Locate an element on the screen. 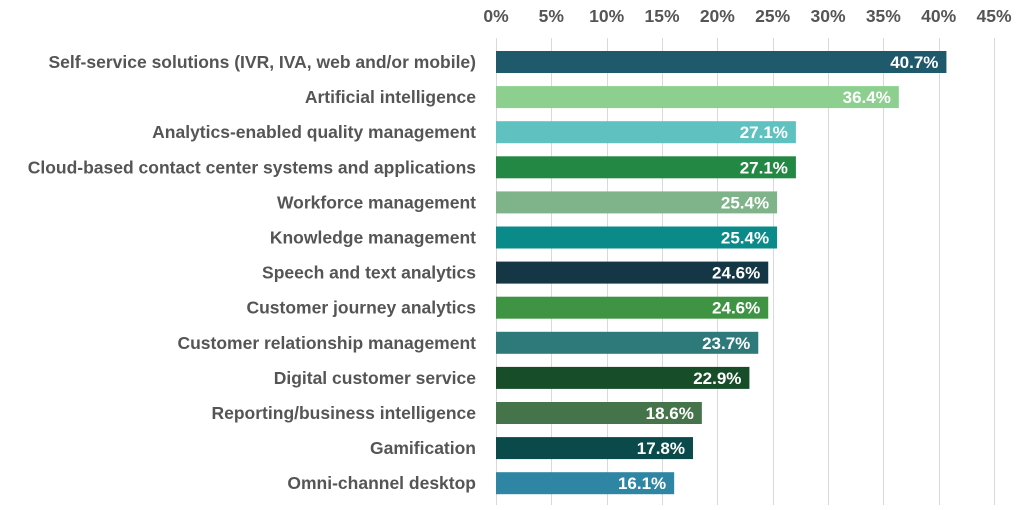 The image size is (1024, 510). data-label: 36.4% is located at coordinates (867, 97).